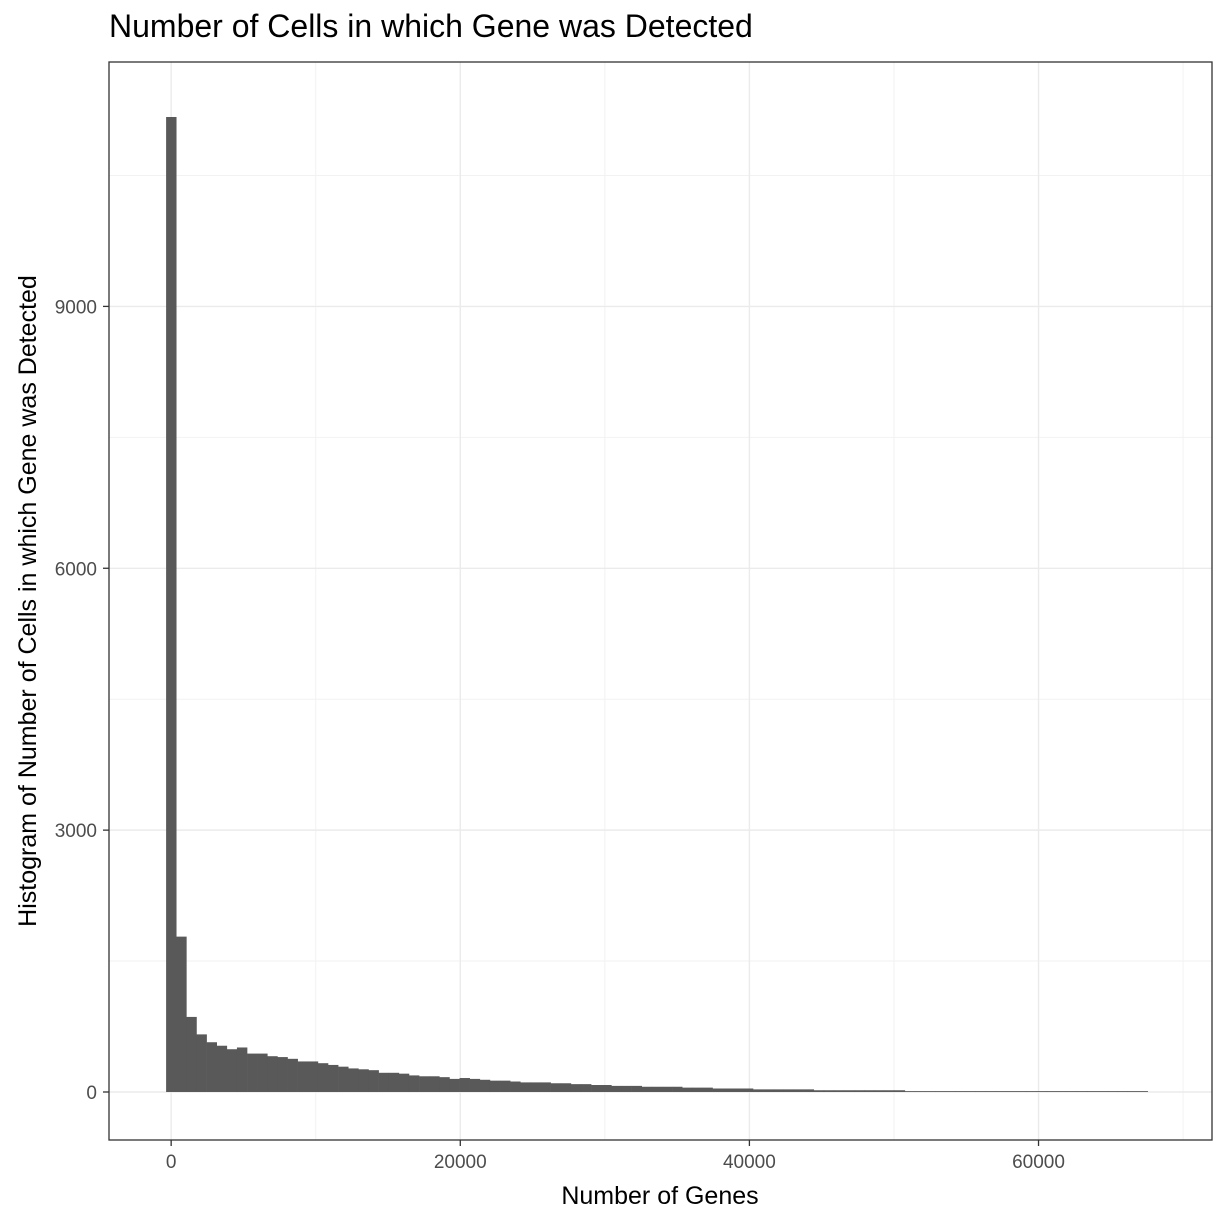  Describe the element at coordinates (76, 307) in the screenshot. I see `y-tick-label: 9000` at that location.